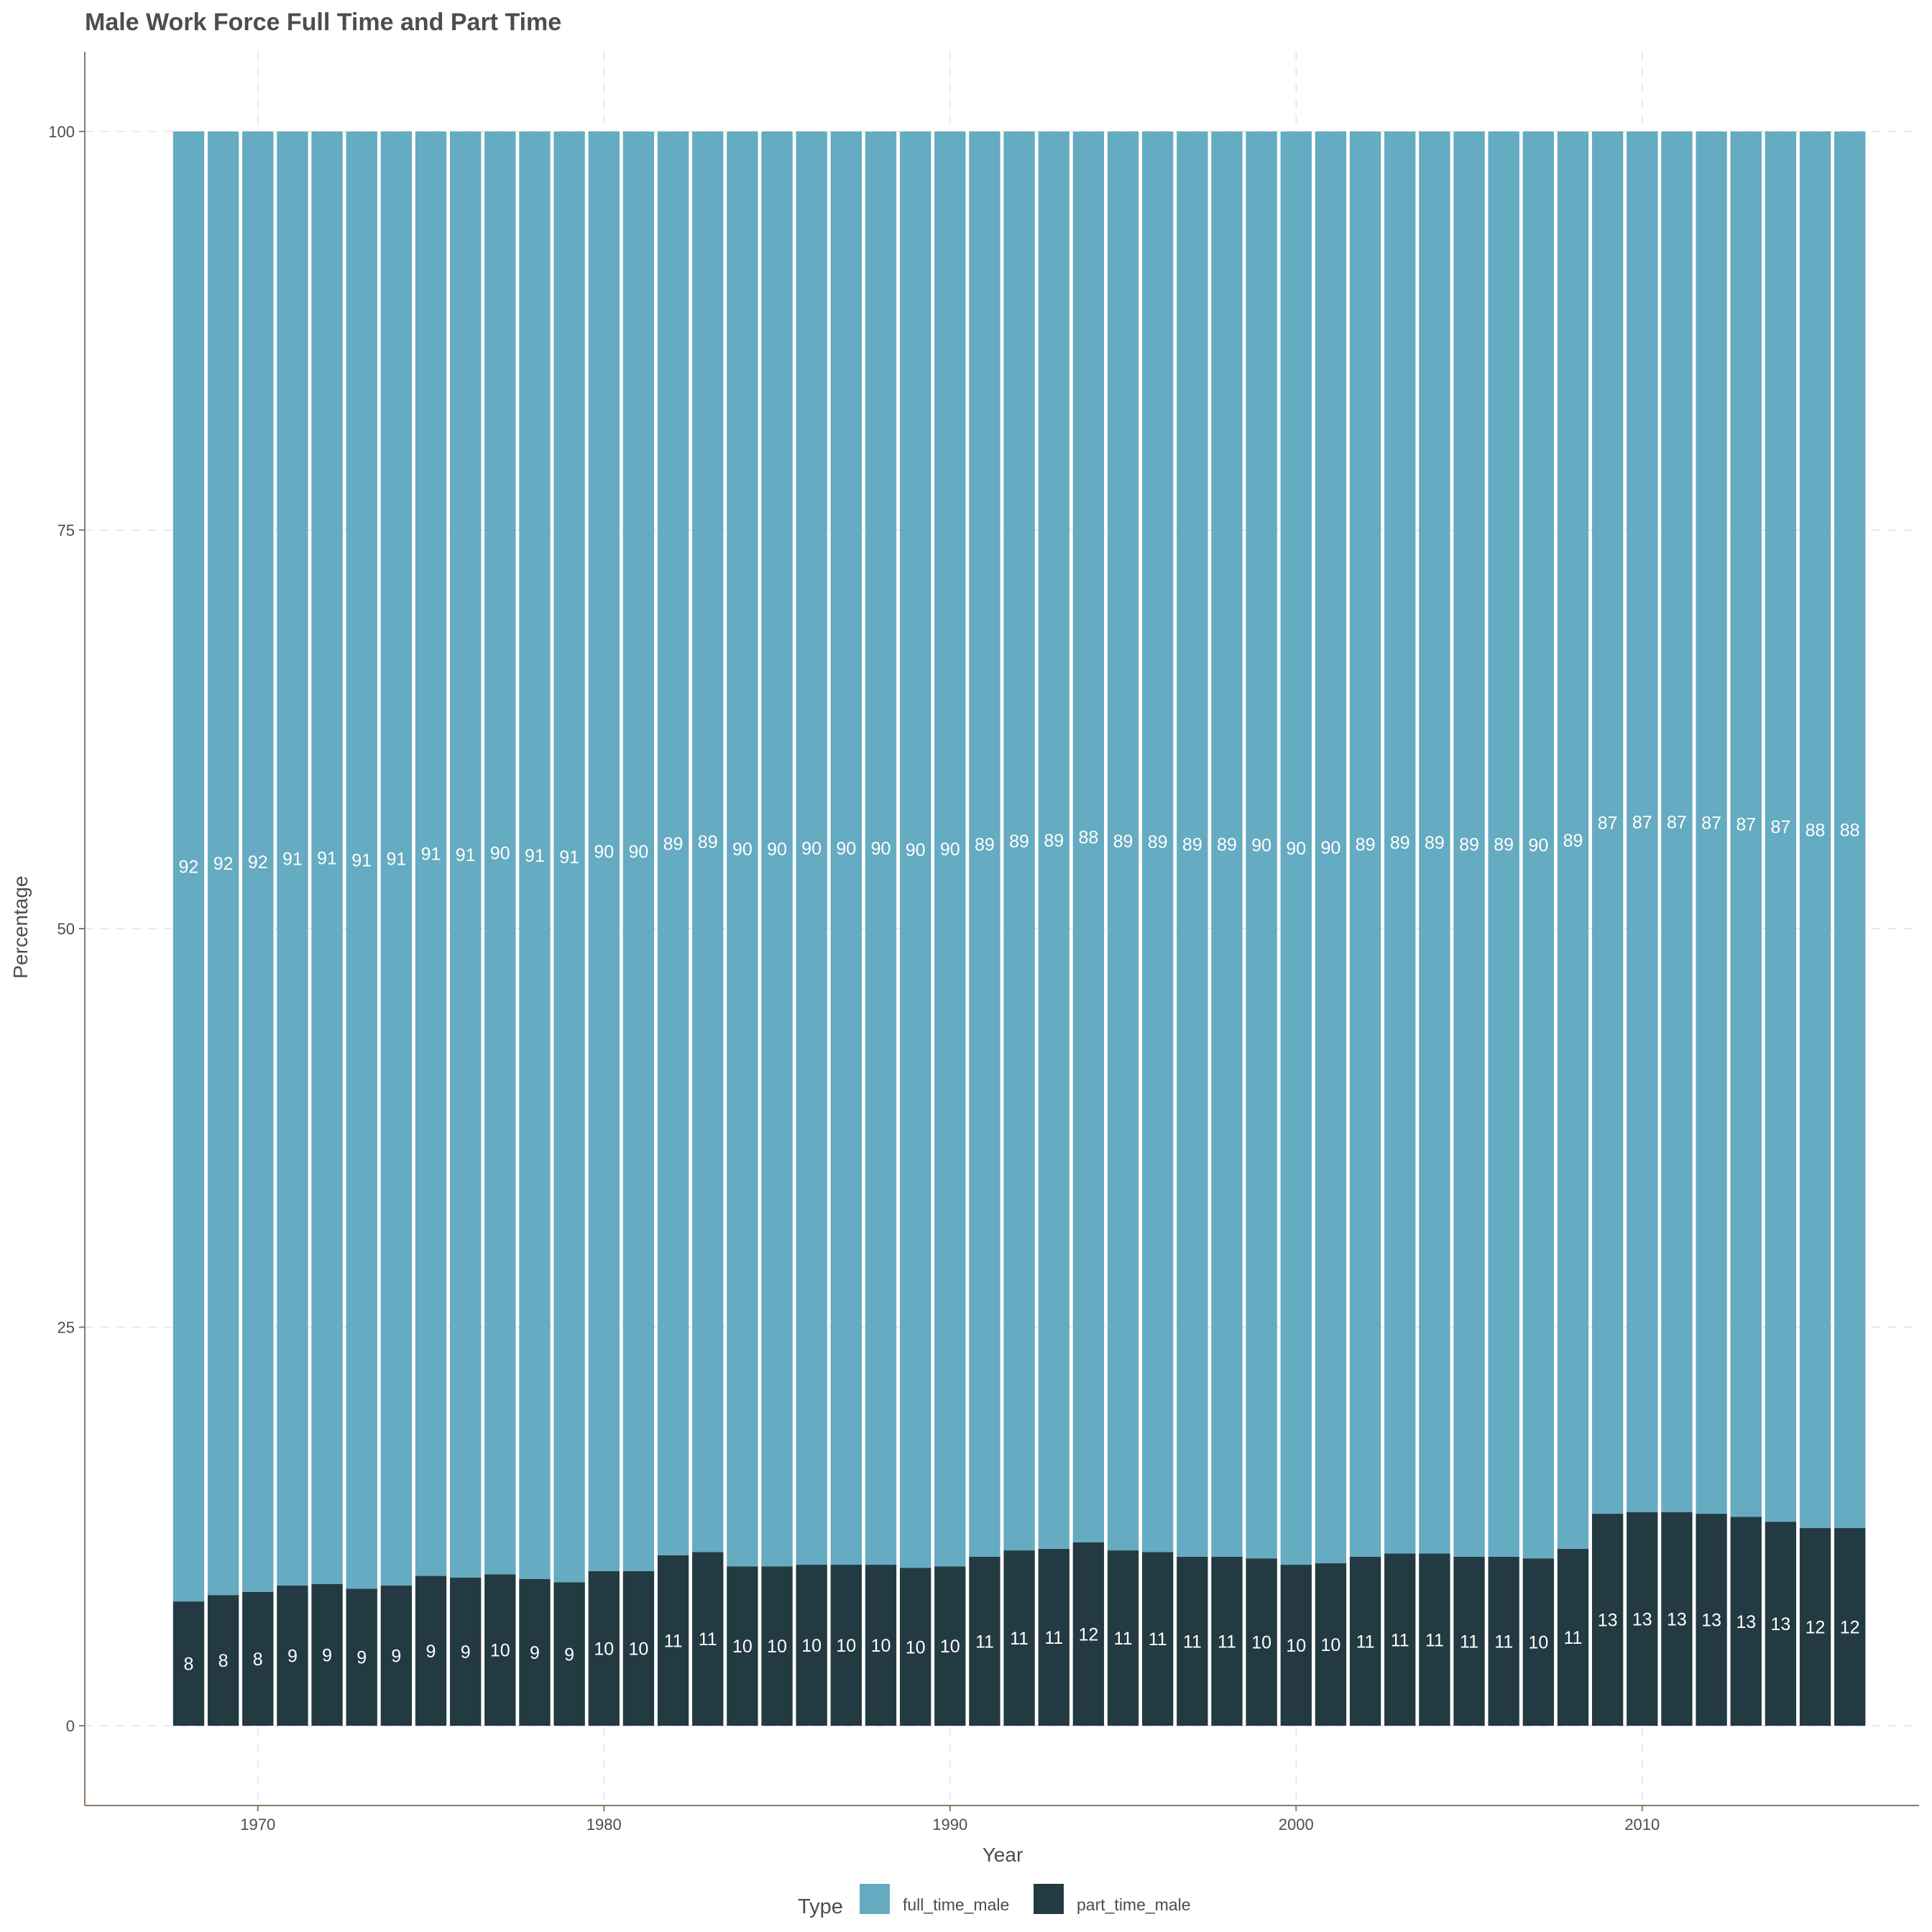 This screenshot has height=1932, width=1932. Describe the element at coordinates (1711, 823) in the screenshot. I see `label-full-time-2012: 87` at that location.